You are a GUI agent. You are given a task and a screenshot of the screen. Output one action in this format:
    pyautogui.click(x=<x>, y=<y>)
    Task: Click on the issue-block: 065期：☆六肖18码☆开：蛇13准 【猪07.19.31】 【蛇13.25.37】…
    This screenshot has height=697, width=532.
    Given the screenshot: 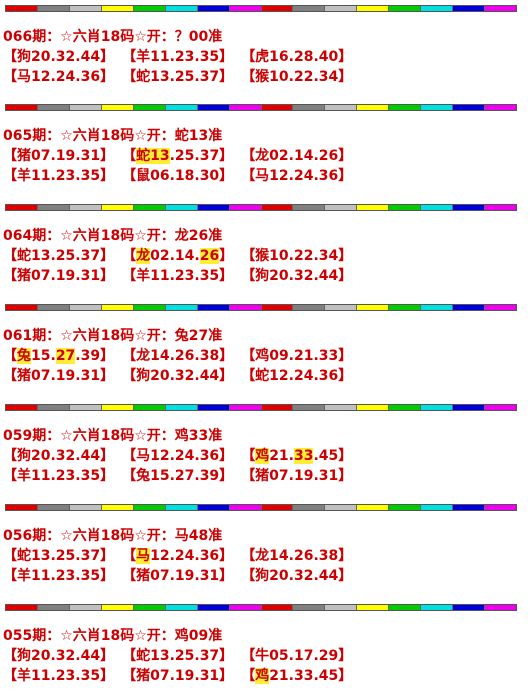 What is the action you would take?
    pyautogui.click(x=266, y=156)
    